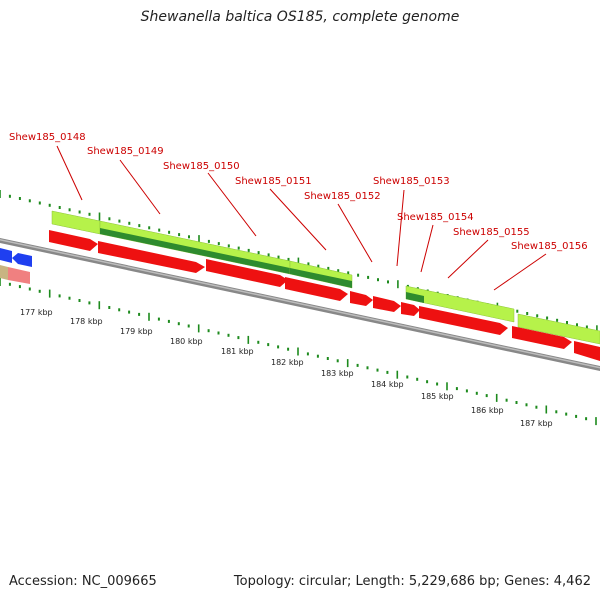 This screenshot has height=600, width=600. Describe the element at coordinates (136, 331) in the screenshot. I see `kbp-label: 179 kbp` at that location.